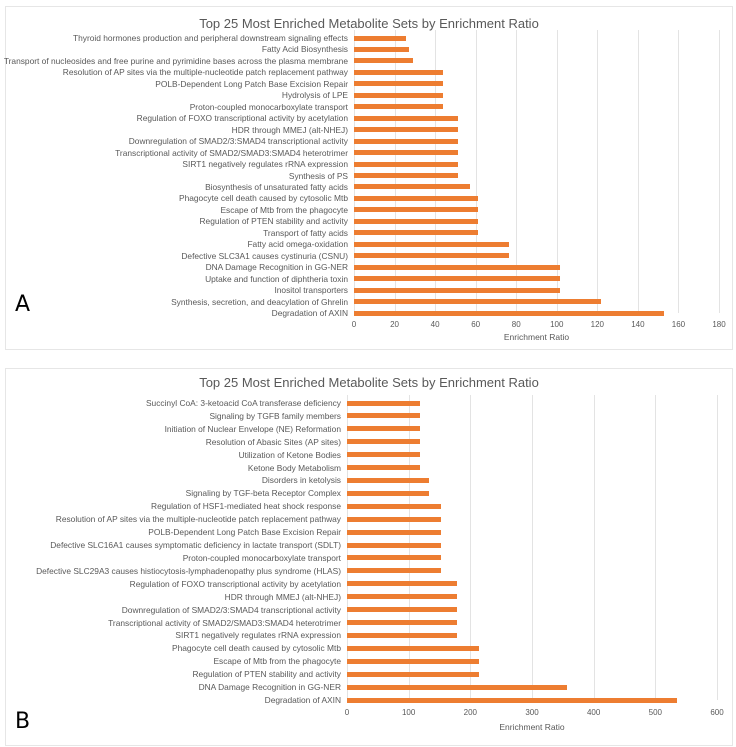 This screenshot has height=747, width=736. I want to click on x-tick-label: 40, so click(435, 324).